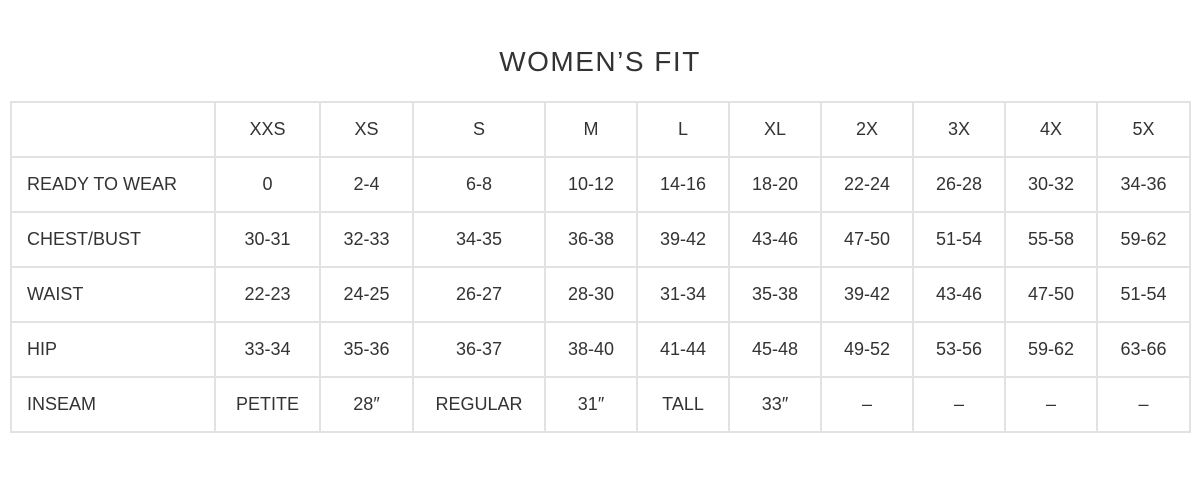 This screenshot has width=1200, height=500. I want to click on table-cell: 30-31, so click(267, 239).